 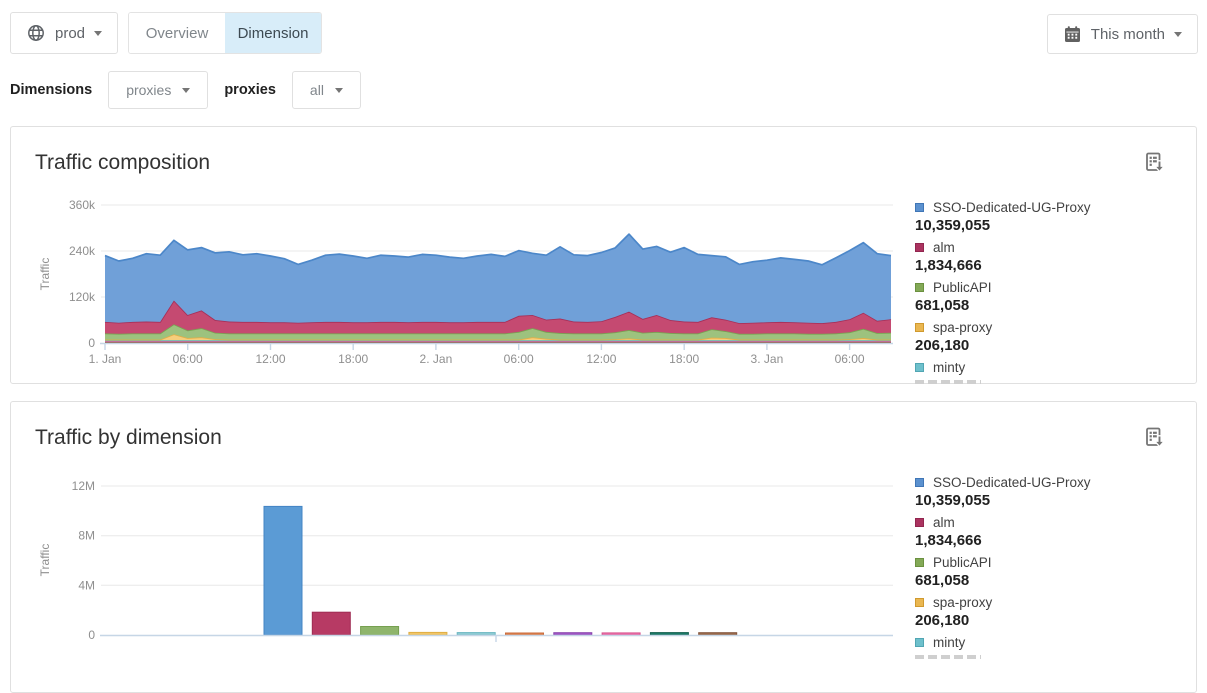 I want to click on card-title: Traffic composition, so click(x=123, y=162).